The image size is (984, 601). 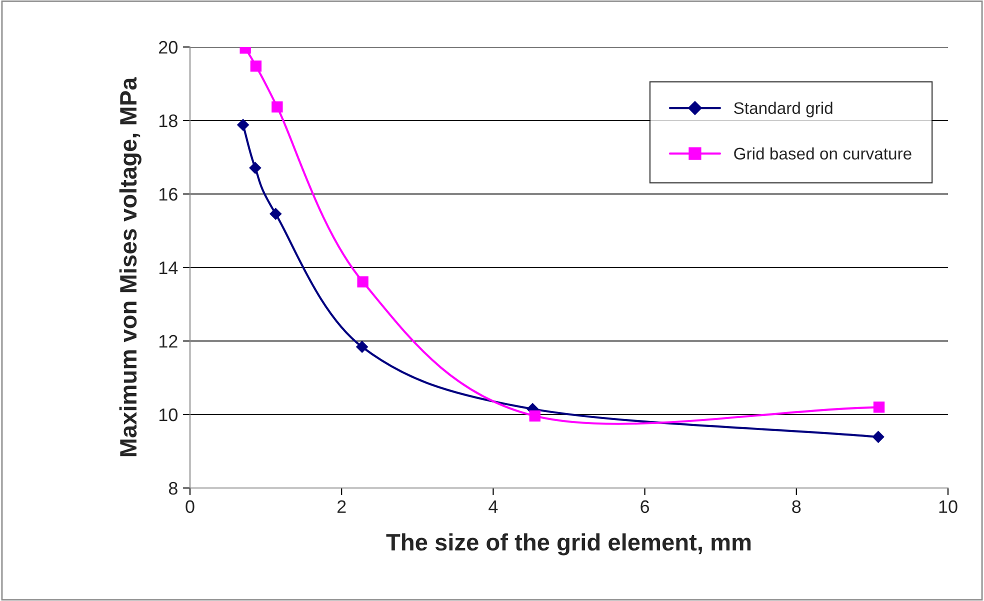 What do you see at coordinates (168, 47) in the screenshot?
I see `y-tick-label: 20` at bounding box center [168, 47].